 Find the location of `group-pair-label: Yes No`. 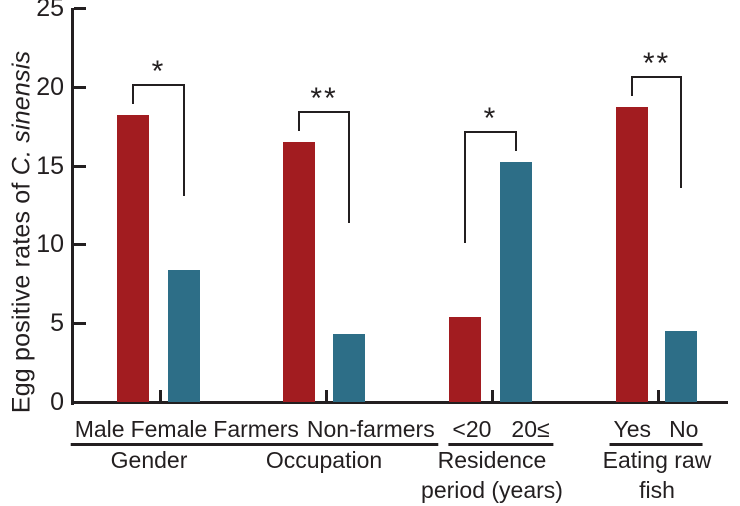

group-pair-label: Yes No is located at coordinates (656, 431).